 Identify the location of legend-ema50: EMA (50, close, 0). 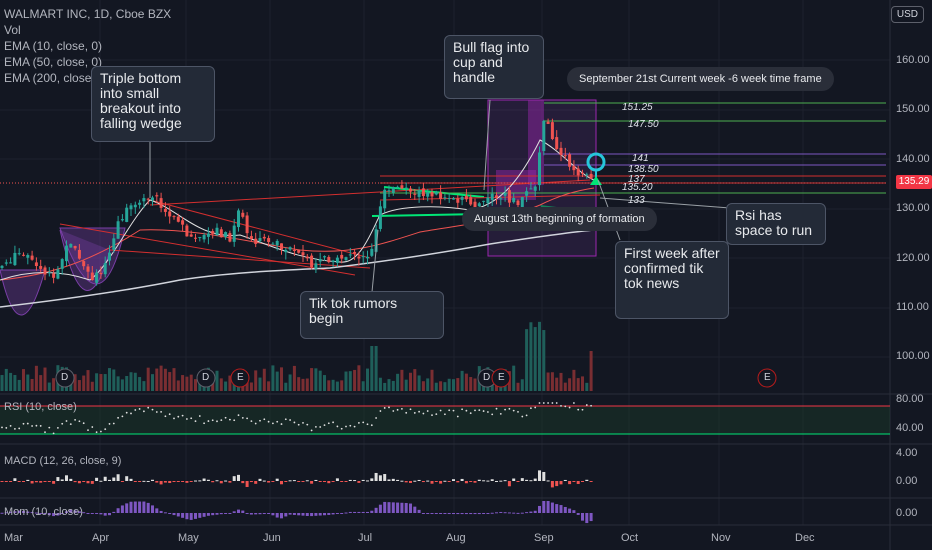
(53, 62).